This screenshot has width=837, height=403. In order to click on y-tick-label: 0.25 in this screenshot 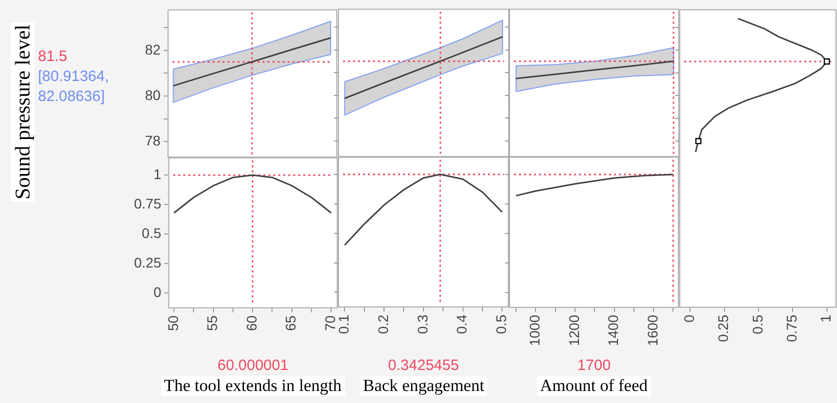, I will do `click(148, 262)`.